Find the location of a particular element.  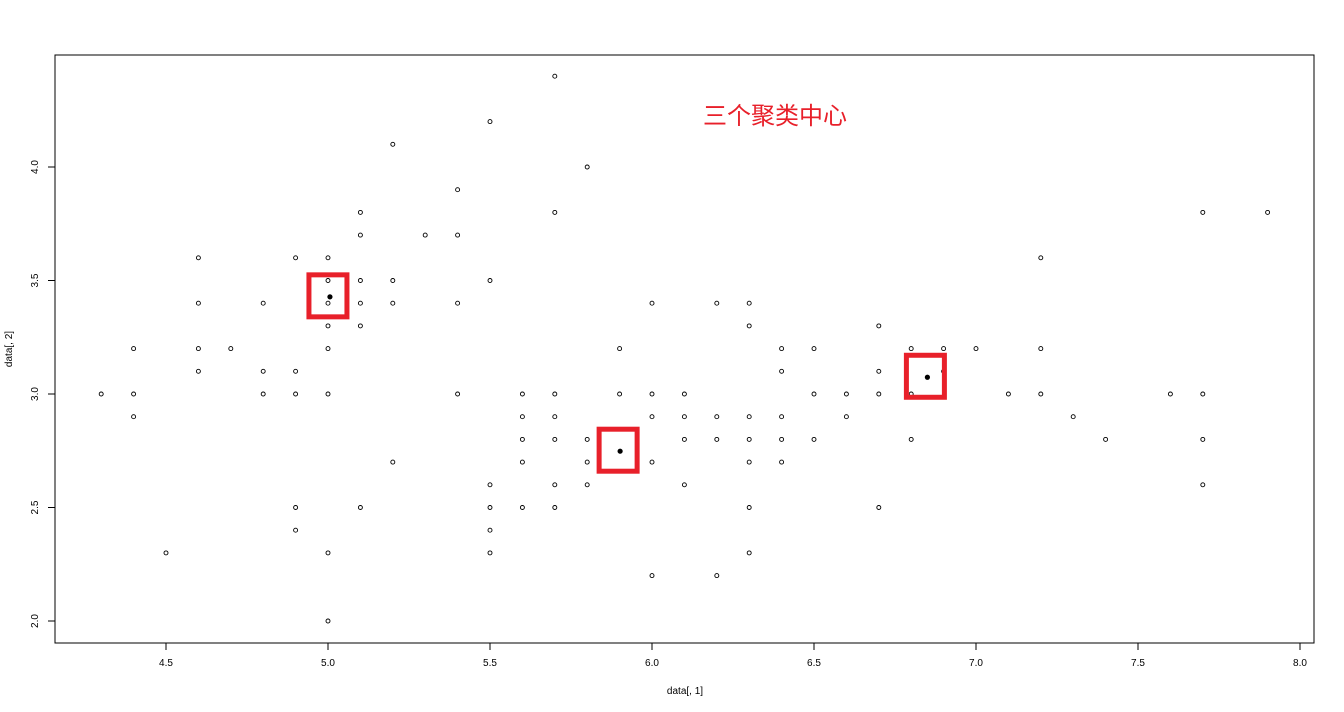

y-axis-title: data[, 2] is located at coordinates (9, 349).